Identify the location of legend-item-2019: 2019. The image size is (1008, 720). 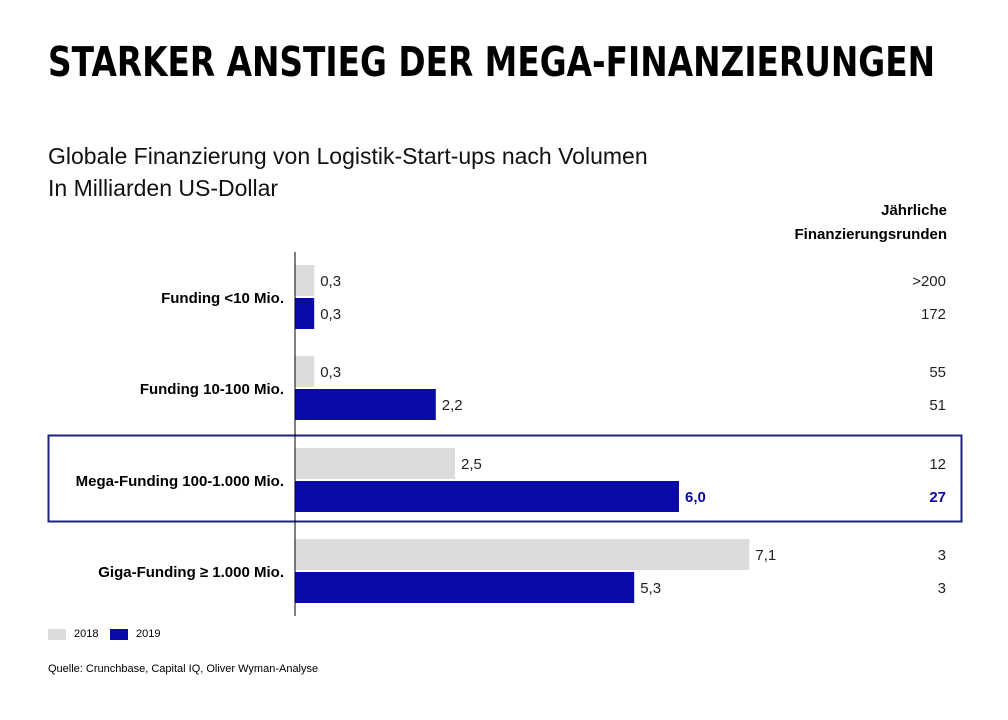
(135, 634).